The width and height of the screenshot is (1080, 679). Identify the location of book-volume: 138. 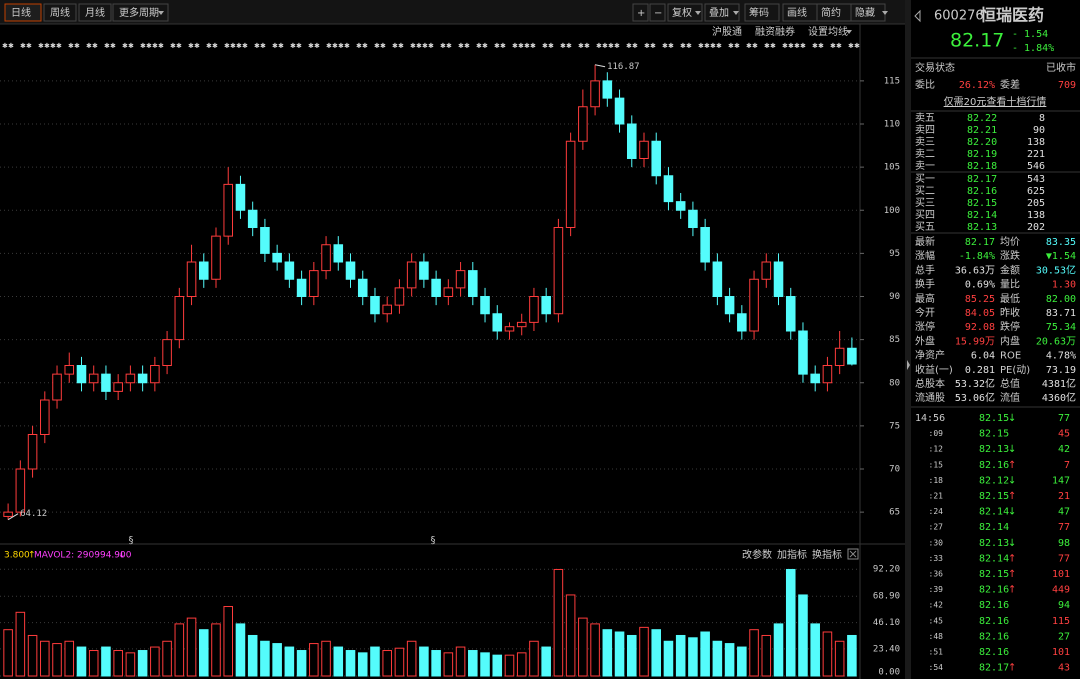
(1036, 215).